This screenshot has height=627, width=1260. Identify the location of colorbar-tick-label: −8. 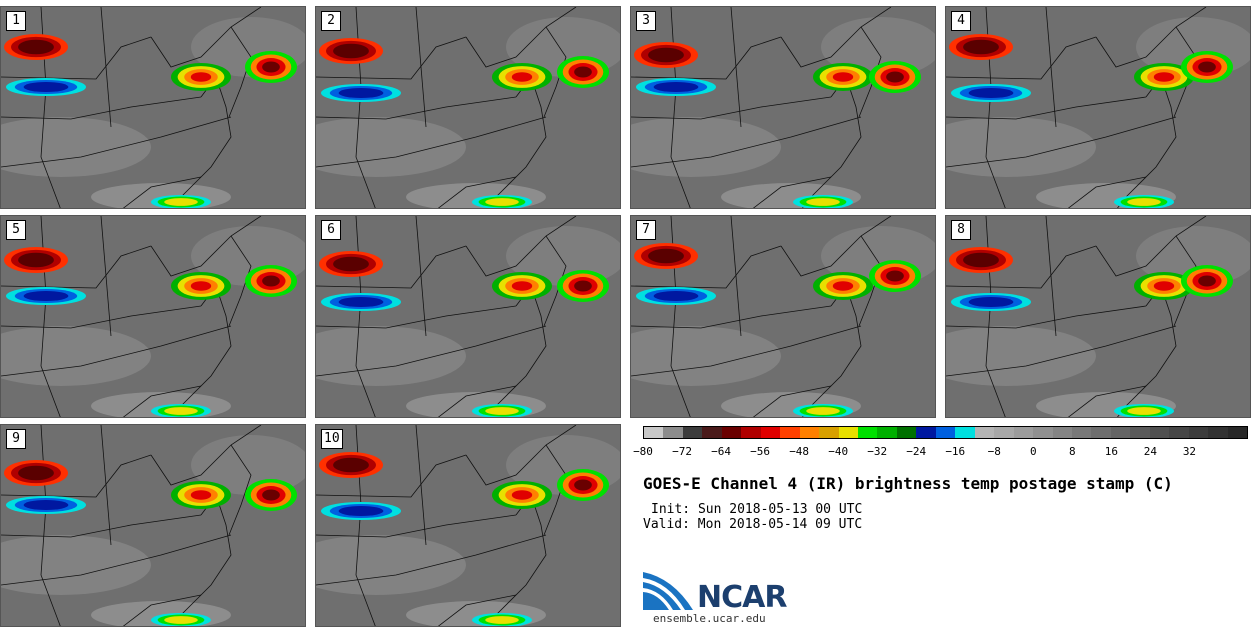
(994, 451).